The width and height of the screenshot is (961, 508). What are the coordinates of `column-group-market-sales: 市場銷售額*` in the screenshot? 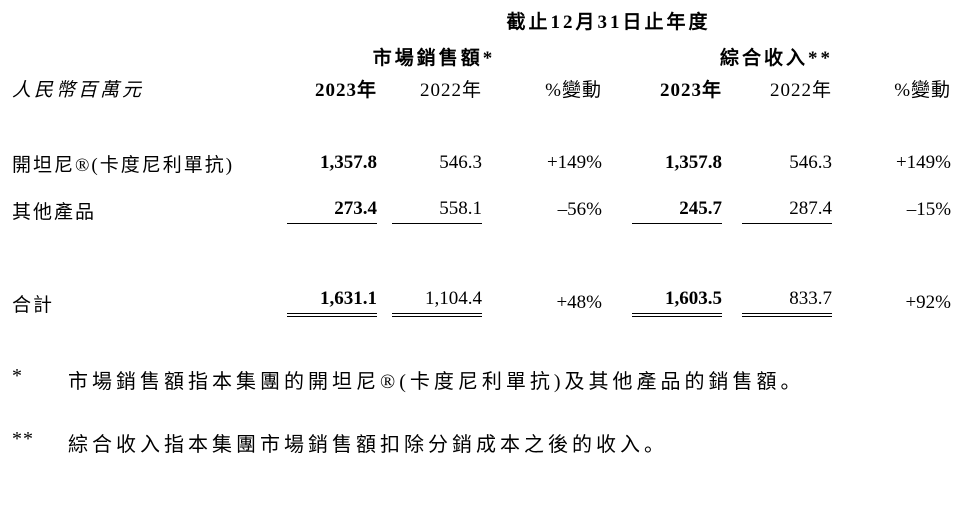 It's located at (434, 58).